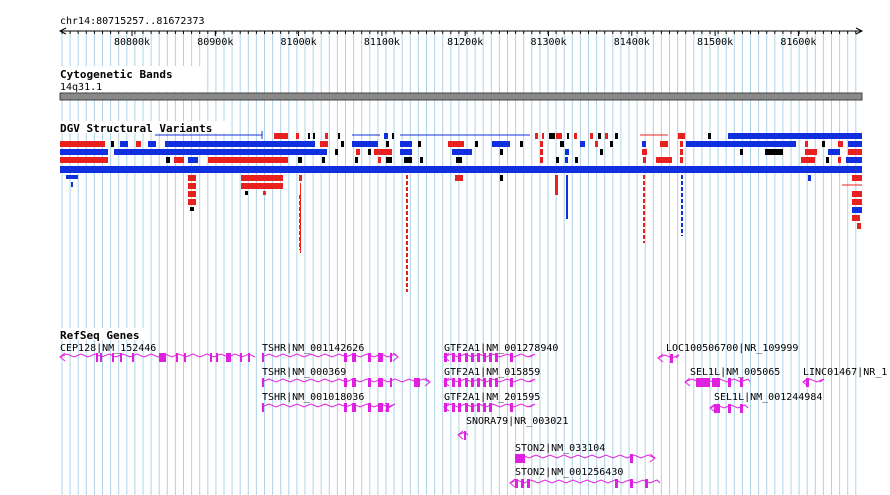 This screenshot has width=890, height=495. Describe the element at coordinates (491, 402) in the screenshot. I see `gene-model: GTF2A1|NM_201595` at that location.